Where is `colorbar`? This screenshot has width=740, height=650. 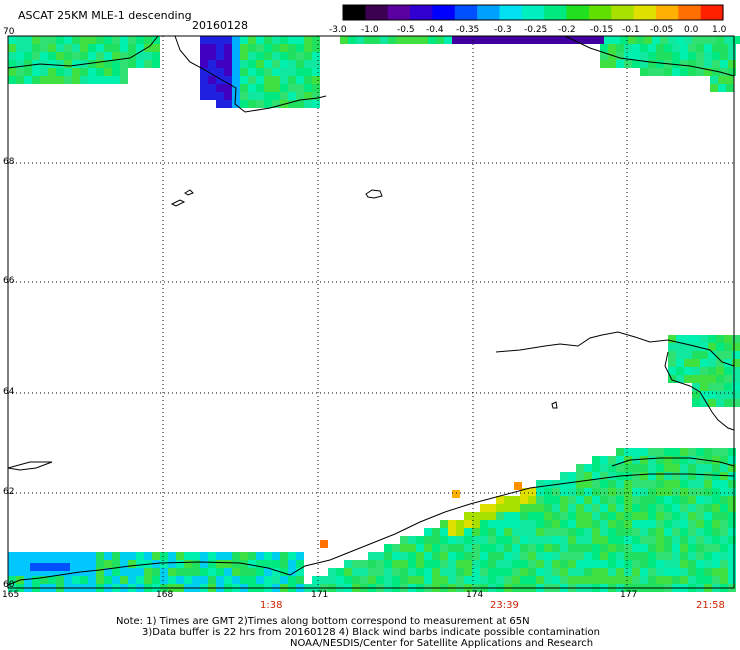
colorbar is located at coordinates (533, 12).